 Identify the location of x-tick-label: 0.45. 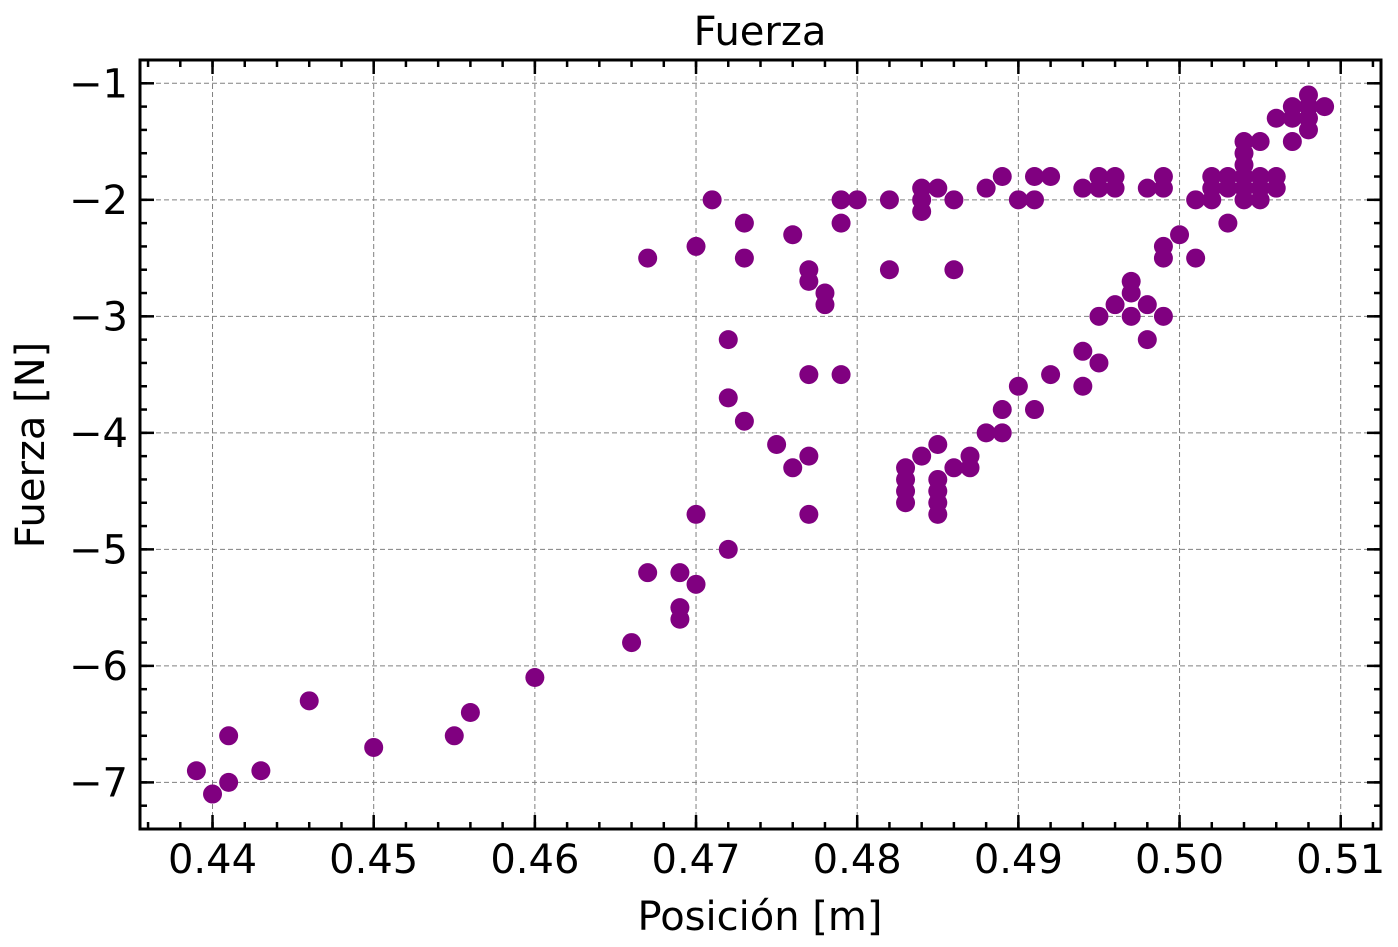
(373, 860).